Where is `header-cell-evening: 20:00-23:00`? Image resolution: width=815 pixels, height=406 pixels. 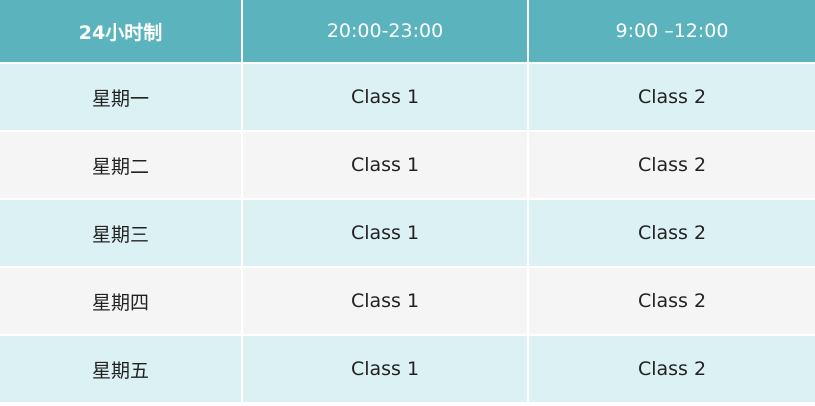 header-cell-evening: 20:00-23:00 is located at coordinates (385, 32).